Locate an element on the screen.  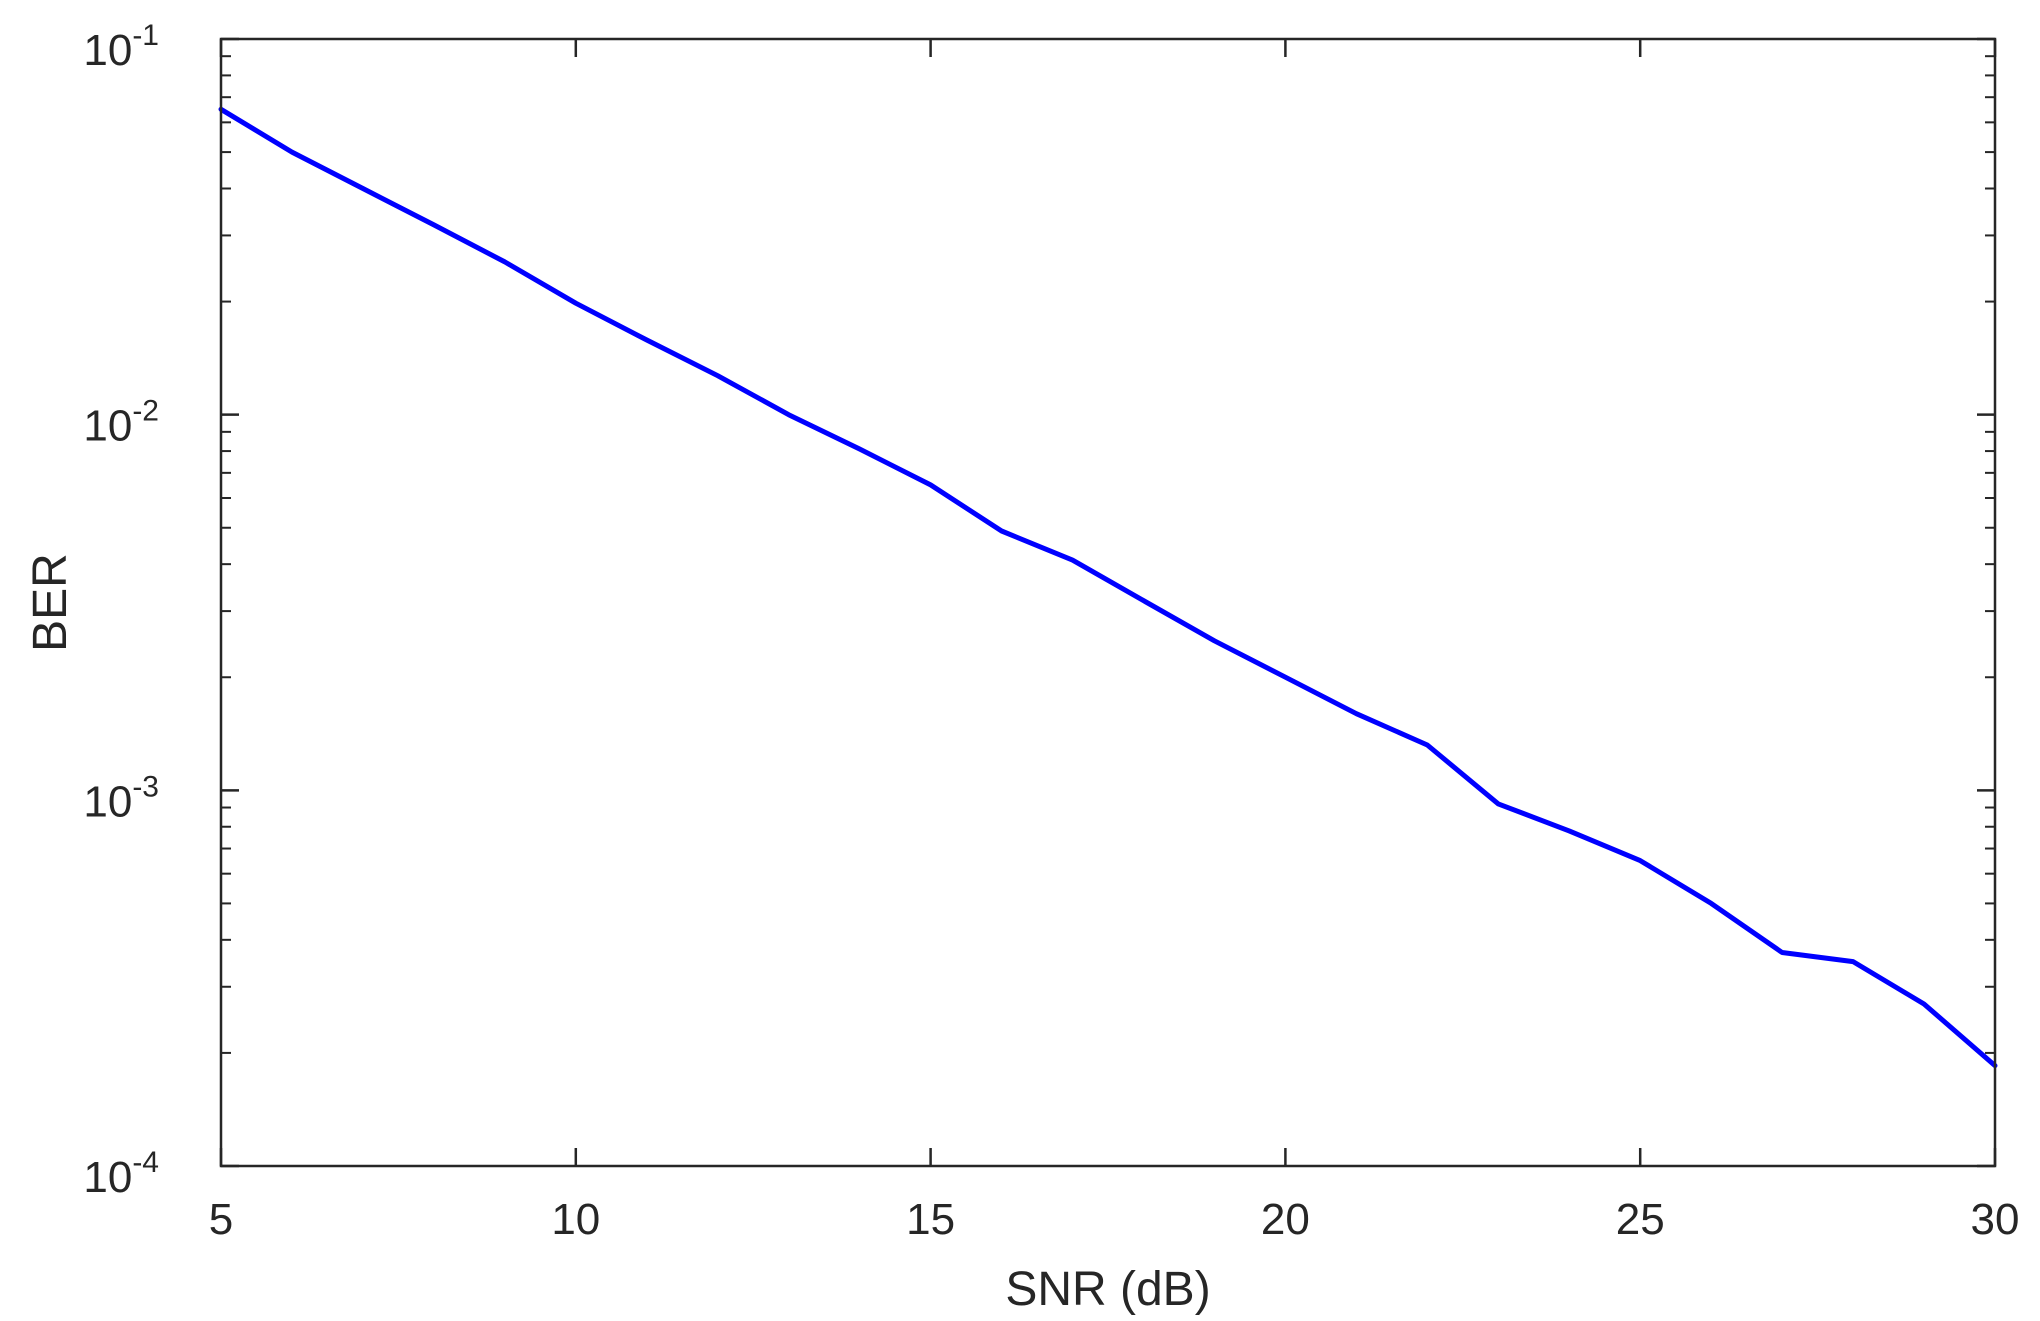
y-tick-label: 10⁻¹ is located at coordinates (121, 47).